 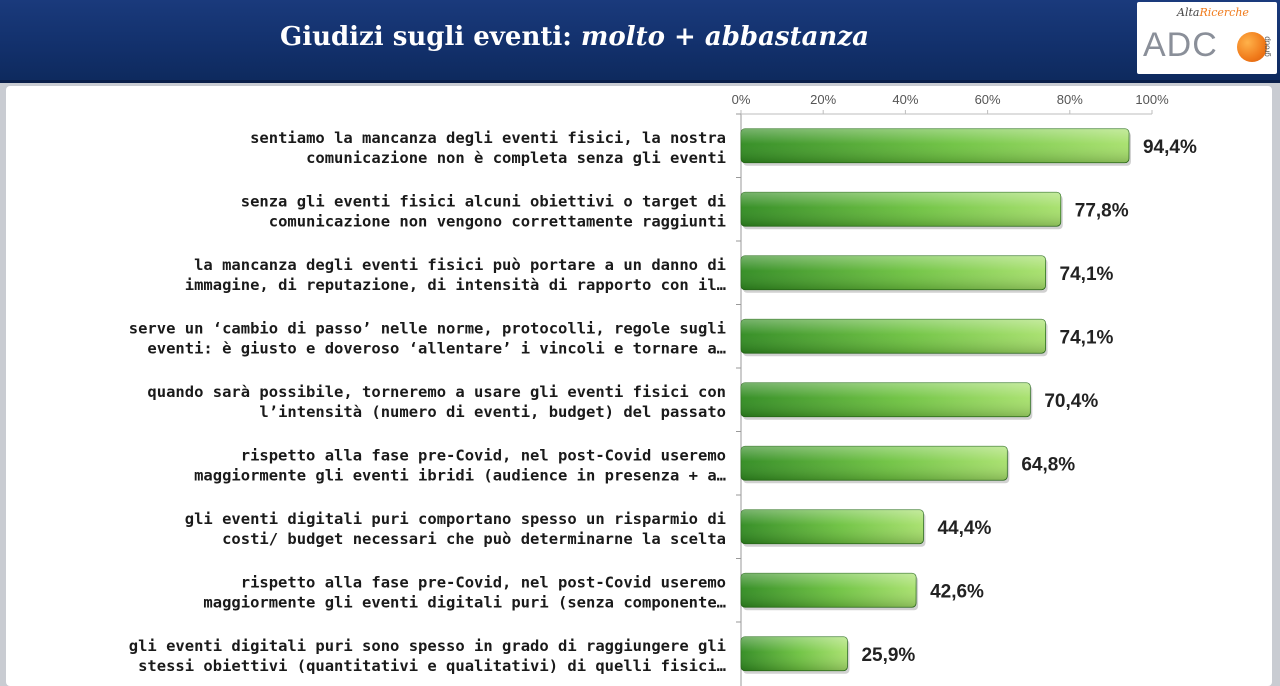 What do you see at coordinates (823, 99) in the screenshot?
I see `x-tick-label: 20%` at bounding box center [823, 99].